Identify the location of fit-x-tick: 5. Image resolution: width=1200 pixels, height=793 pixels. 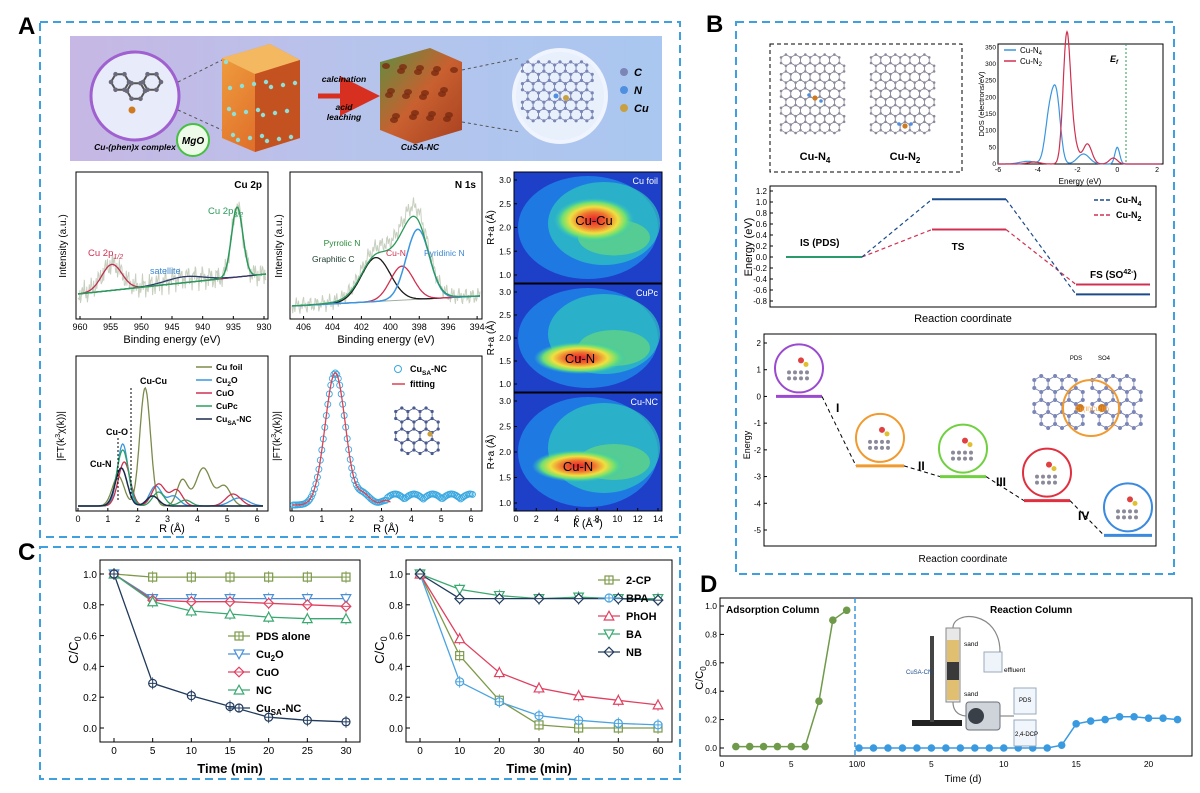
(441, 519).